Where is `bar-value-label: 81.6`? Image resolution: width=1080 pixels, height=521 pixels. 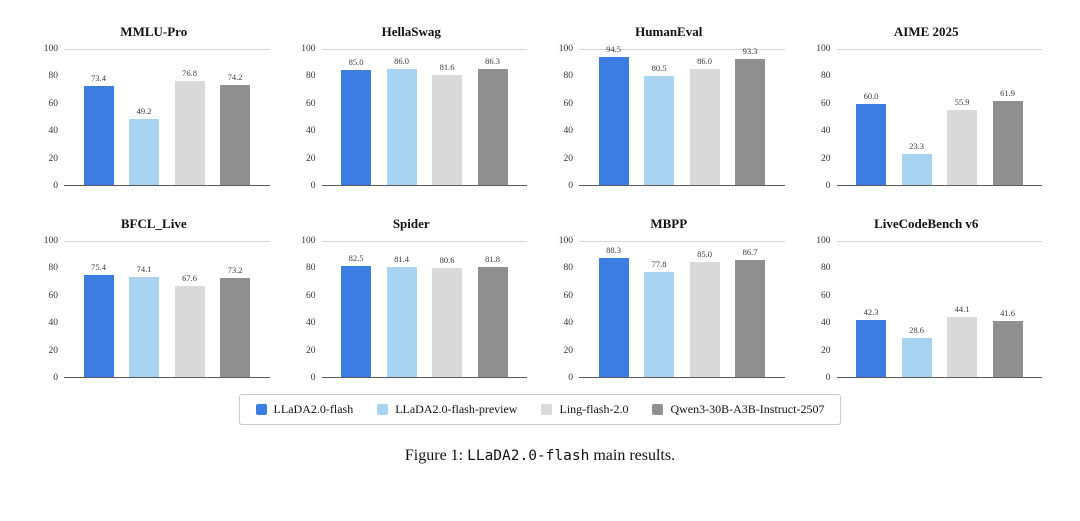 bar-value-label: 81.6 is located at coordinates (447, 66).